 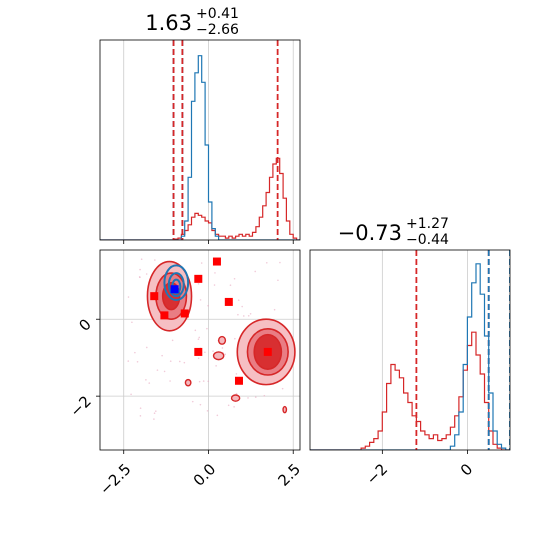 What do you see at coordinates (205, 475) in the screenshot?
I see `x-tick-label: 0.0` at bounding box center [205, 475].